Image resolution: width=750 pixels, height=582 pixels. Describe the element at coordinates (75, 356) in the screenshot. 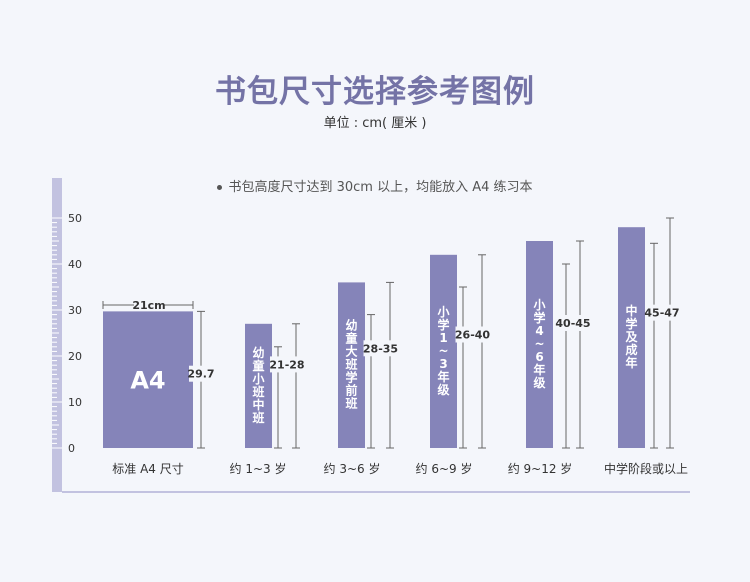

I see `y-tick-label: 20` at that location.